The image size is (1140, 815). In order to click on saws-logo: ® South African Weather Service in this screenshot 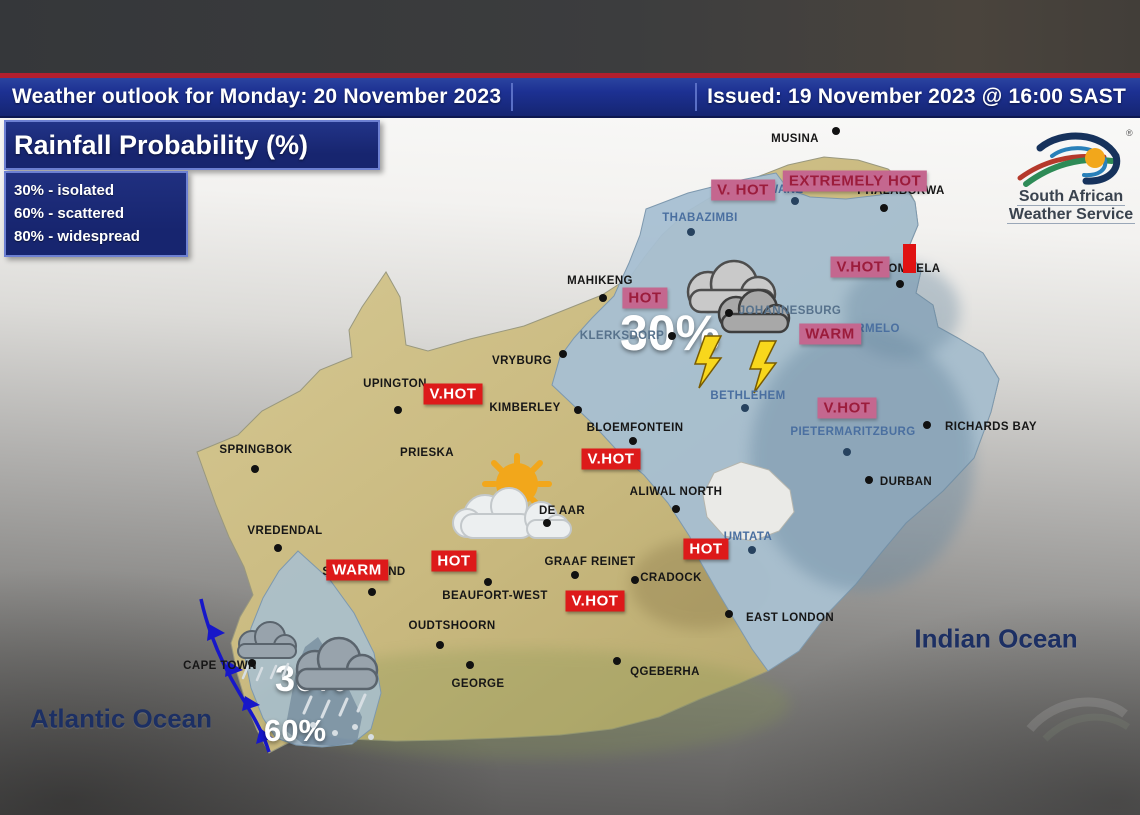, I will do `click(1071, 181)`.